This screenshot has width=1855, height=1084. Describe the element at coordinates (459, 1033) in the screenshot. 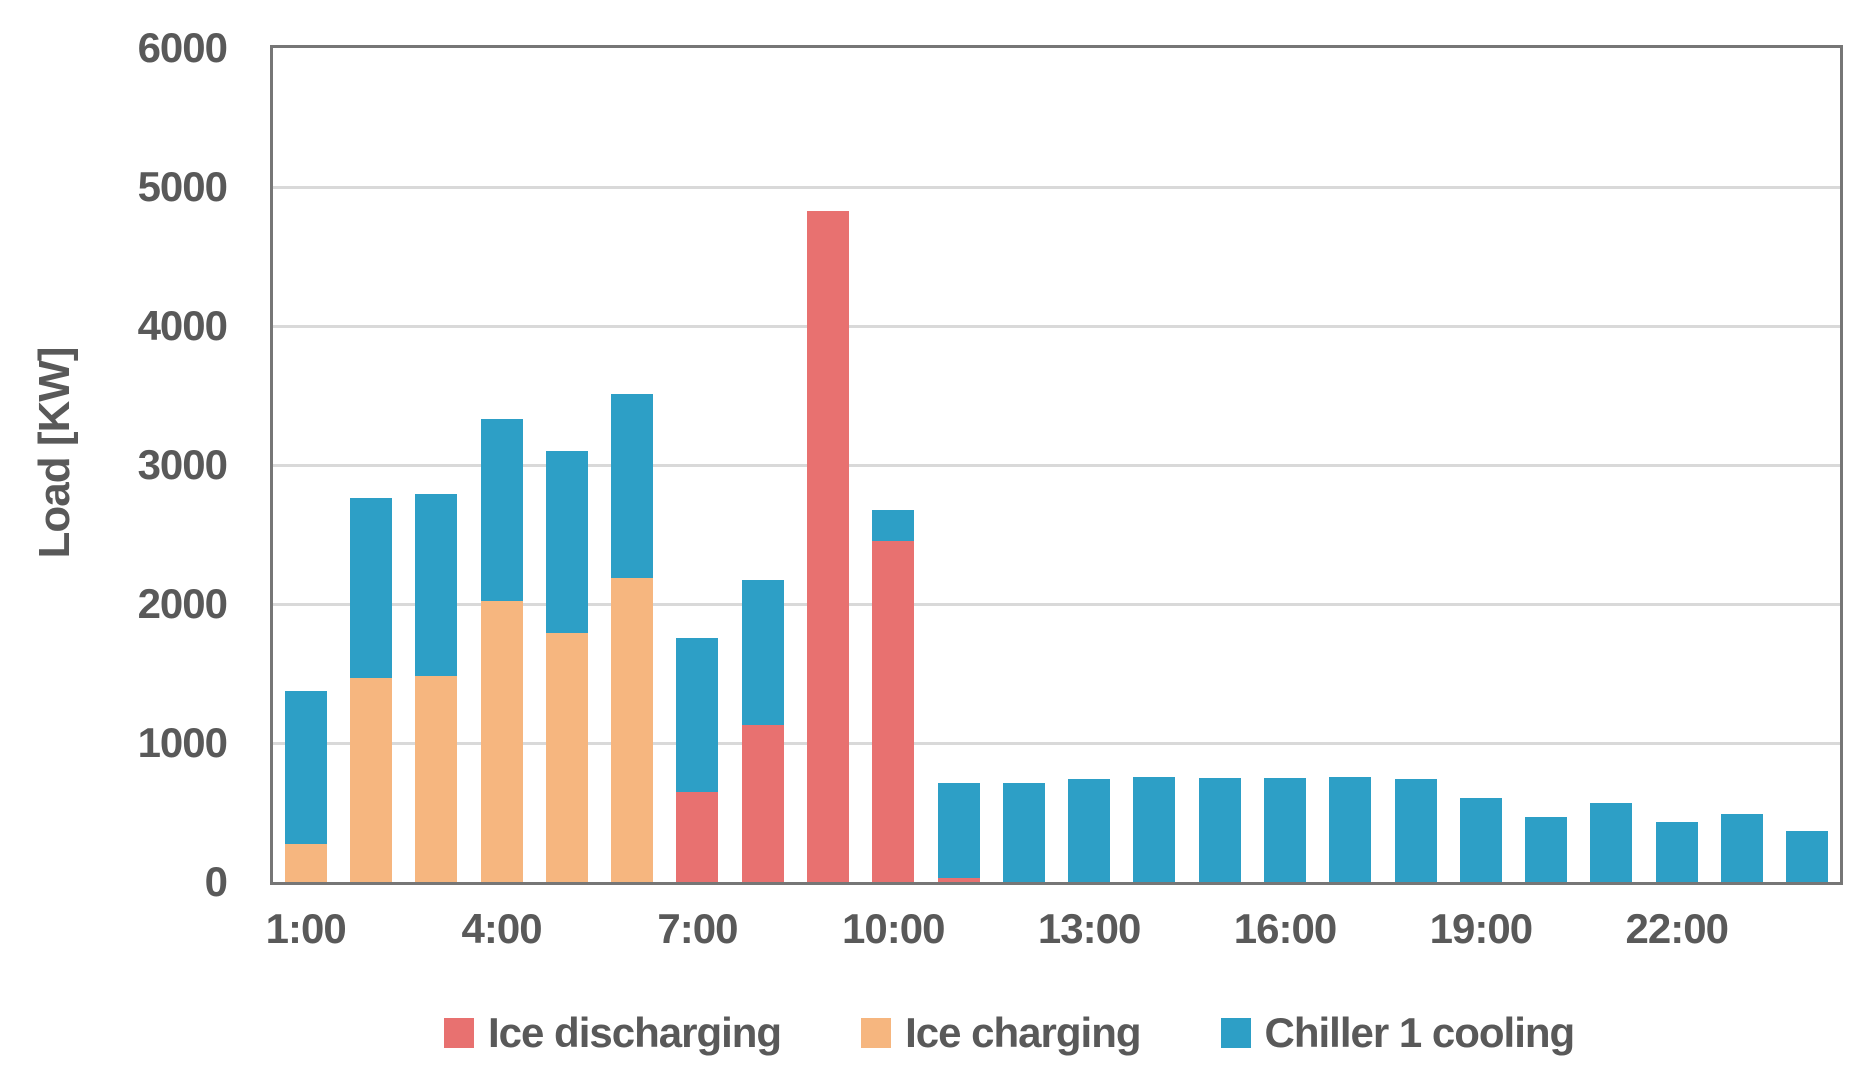

I see `legend-swatch-ice-discharging-icon` at that location.